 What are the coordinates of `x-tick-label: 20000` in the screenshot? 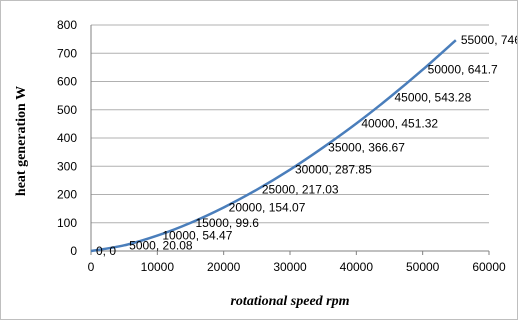 It's located at (224, 267).